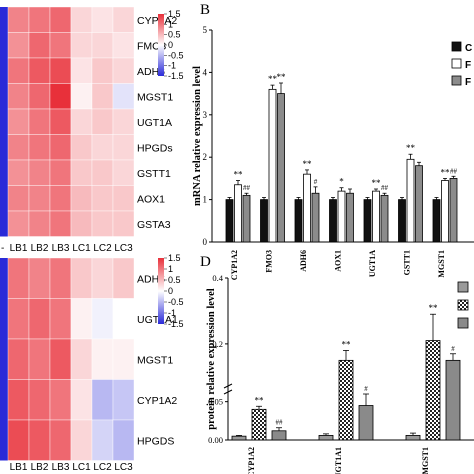  What do you see at coordinates (19, 248) in the screenshot?
I see `heatmap-column-label: LB1` at bounding box center [19, 248].